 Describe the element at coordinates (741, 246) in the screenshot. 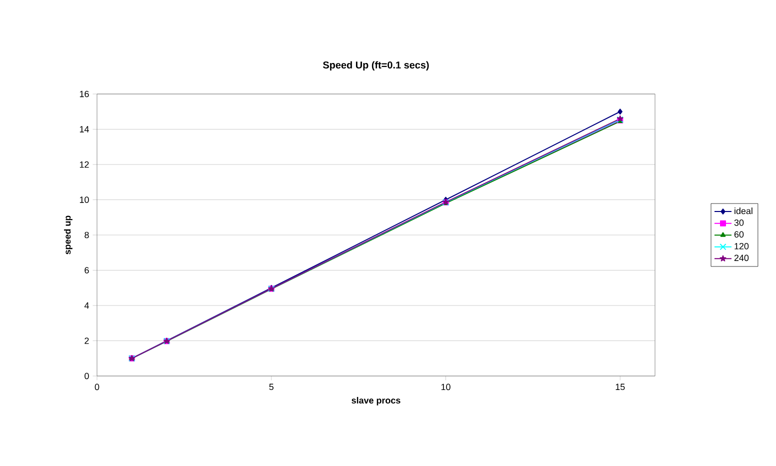

I see `legend-label: 120` at that location.